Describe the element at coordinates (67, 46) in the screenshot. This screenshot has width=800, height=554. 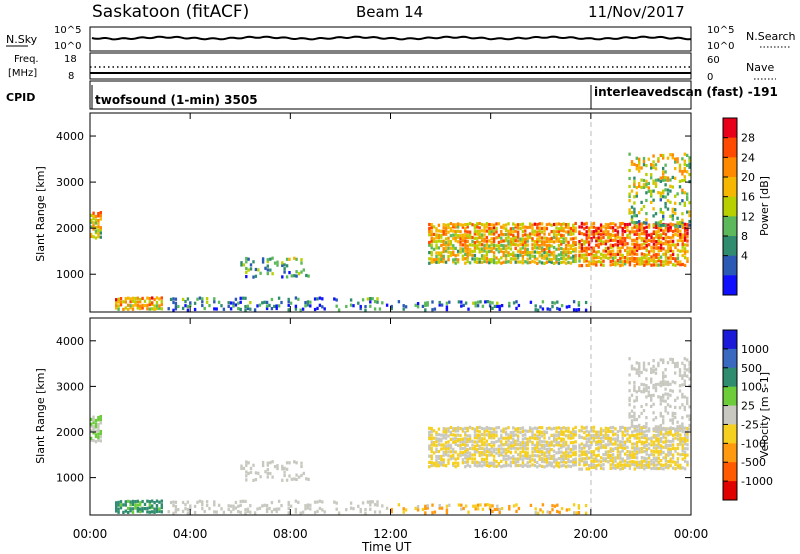
I see `noise-left-tick-bottom: 10^0` at that location.